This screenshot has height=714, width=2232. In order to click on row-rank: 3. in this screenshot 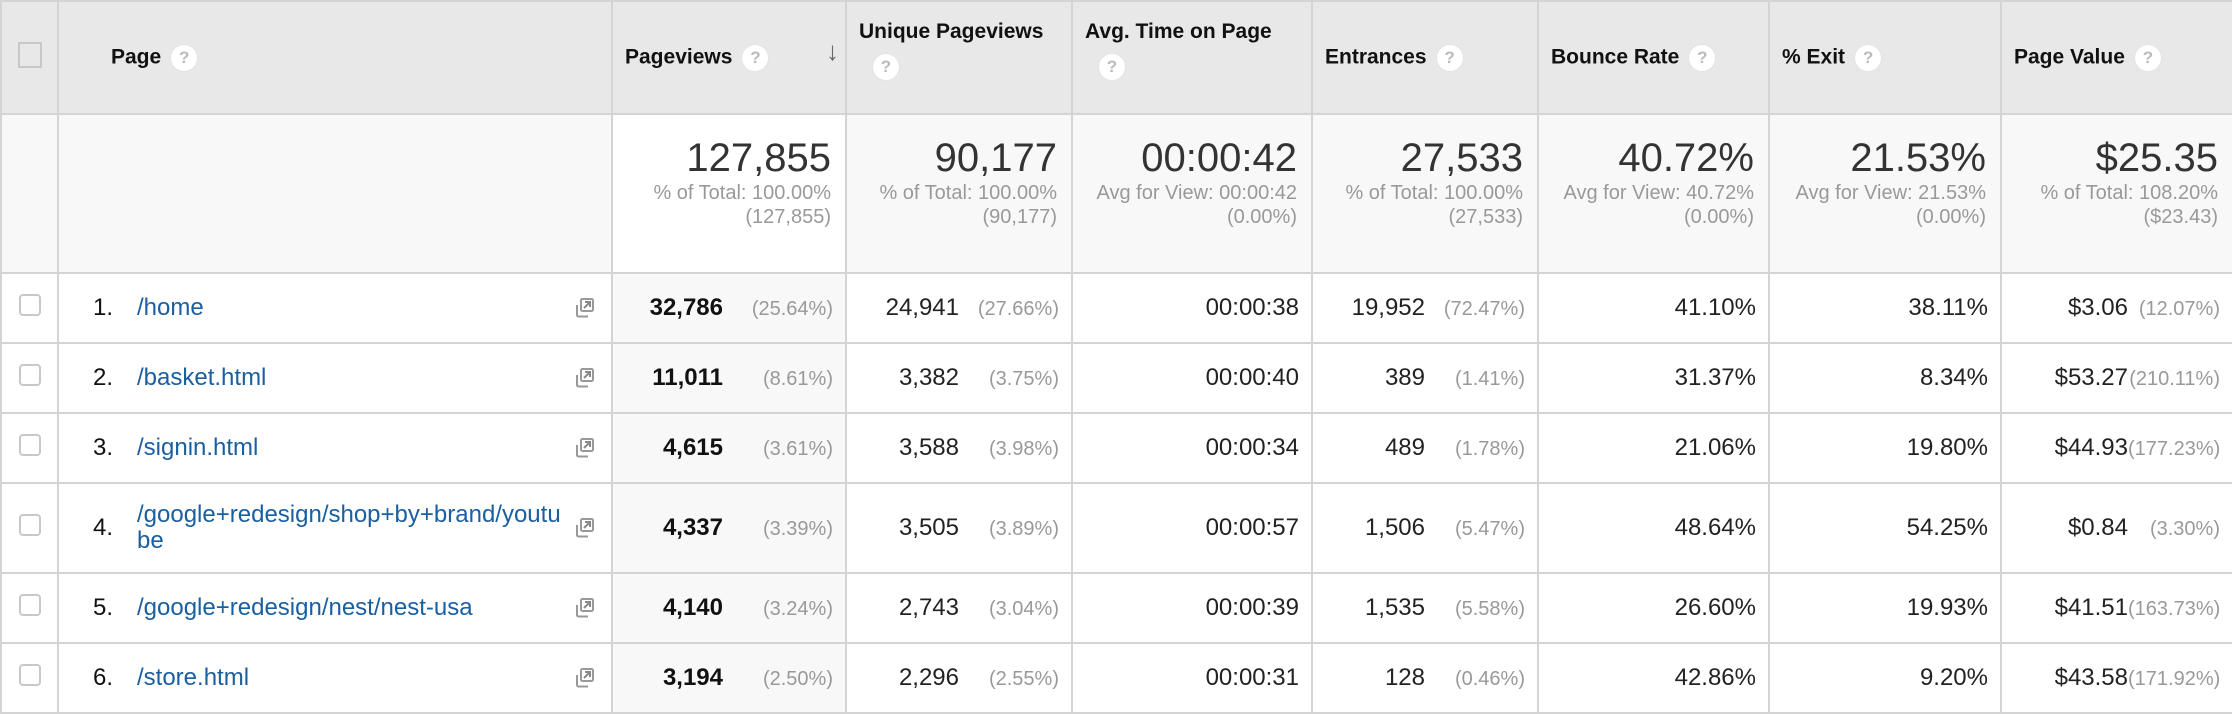, I will do `click(102, 447)`.